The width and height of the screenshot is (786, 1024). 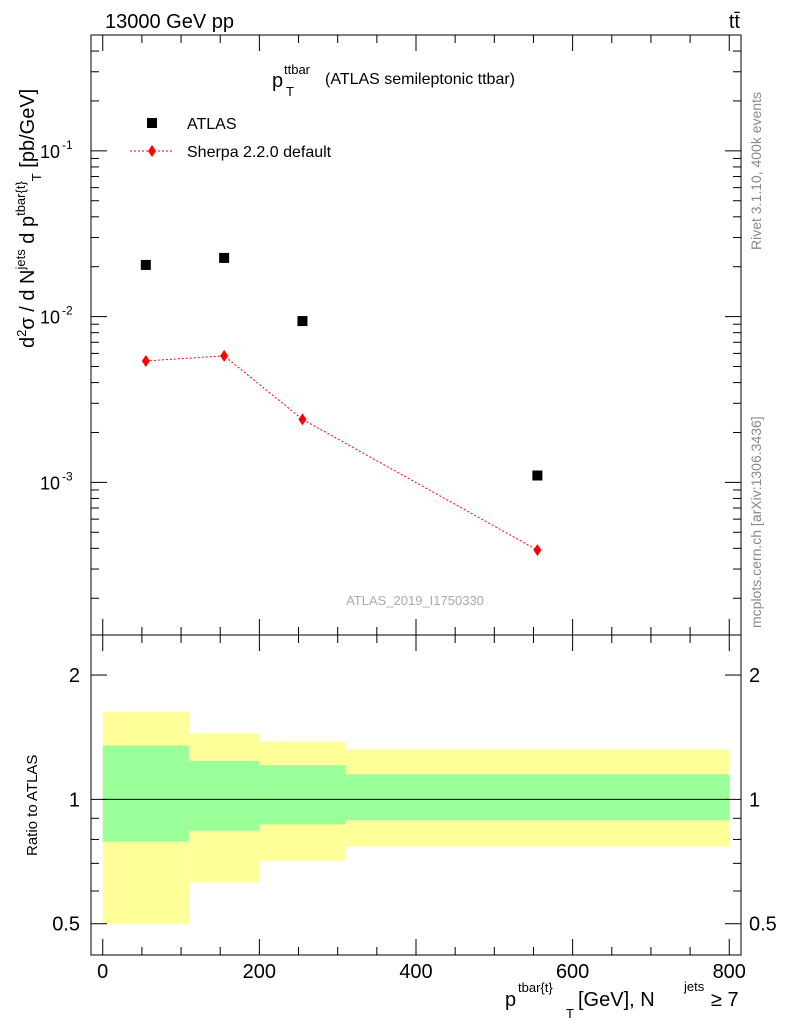 I want to click on xlabel: p tbar{t} T [GeV], N jets ≥ 7, so click(x=622, y=1000).